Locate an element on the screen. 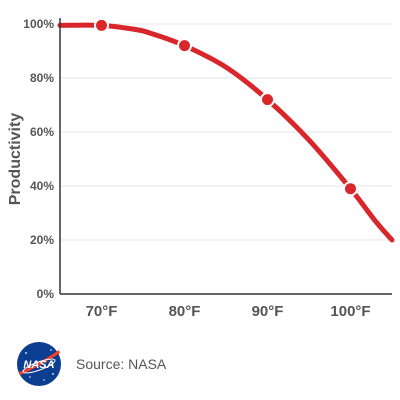  source-footer: NASA Source: NASA is located at coordinates (91, 364).